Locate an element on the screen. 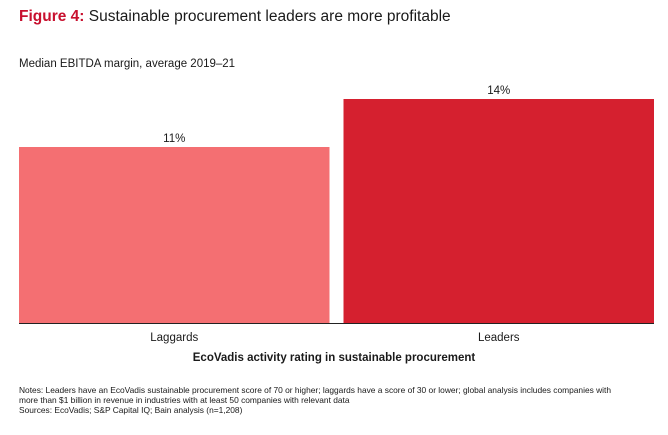 This screenshot has height=435, width=668. figure-label: Figure 4: is located at coordinates (52, 16).